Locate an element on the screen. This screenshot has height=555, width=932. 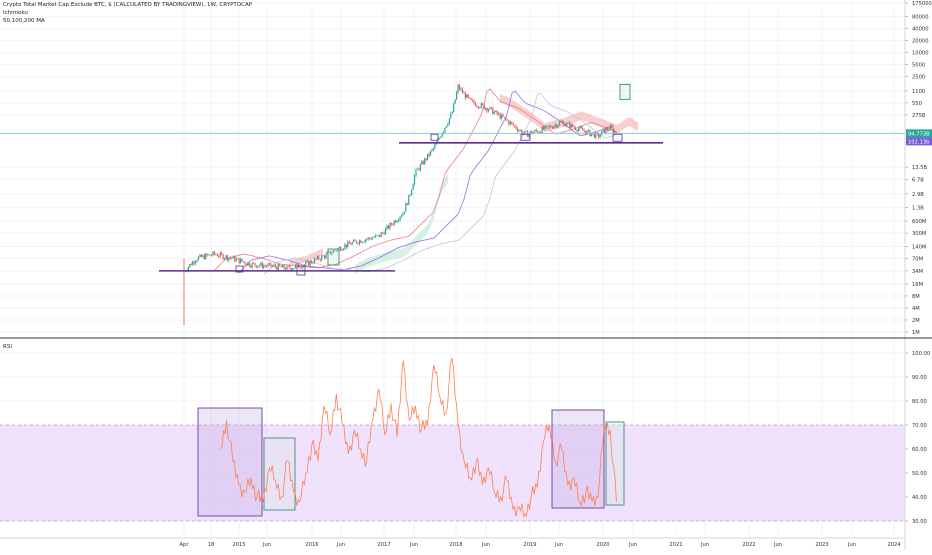
price-tick-label: 5000 is located at coordinates (918, 66).